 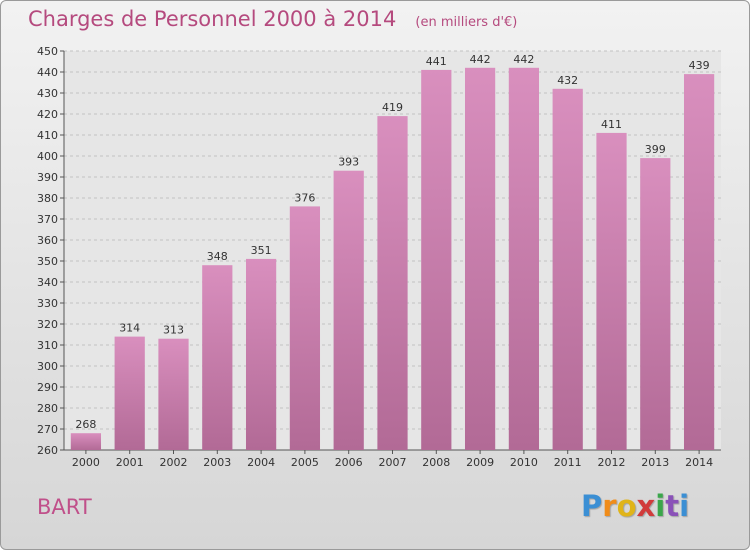 What do you see at coordinates (173, 330) in the screenshot?
I see `value-label: 313` at bounding box center [173, 330].